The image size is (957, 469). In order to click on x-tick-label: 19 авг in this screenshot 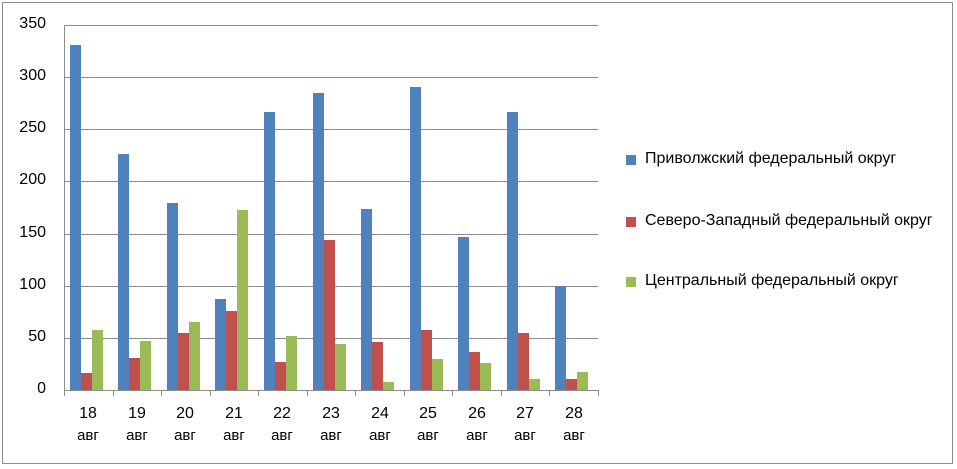, I will do `click(137, 425)`.